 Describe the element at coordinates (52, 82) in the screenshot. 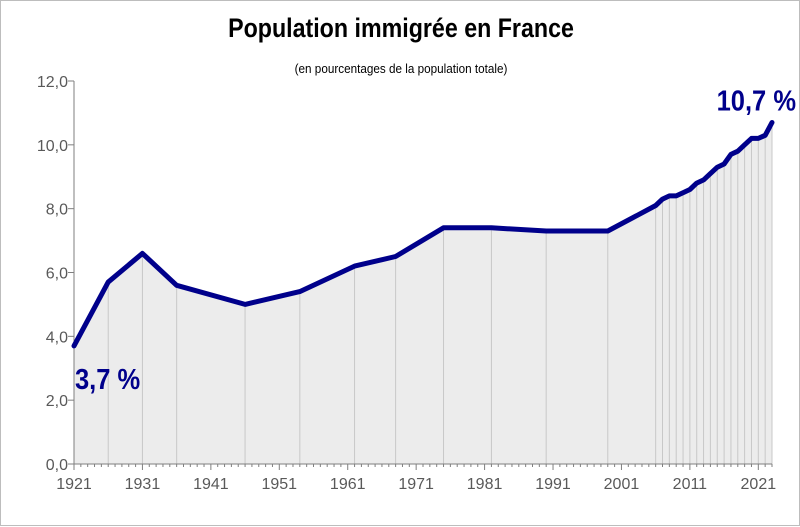

I see `y-tick-label: 12,0` at that location.